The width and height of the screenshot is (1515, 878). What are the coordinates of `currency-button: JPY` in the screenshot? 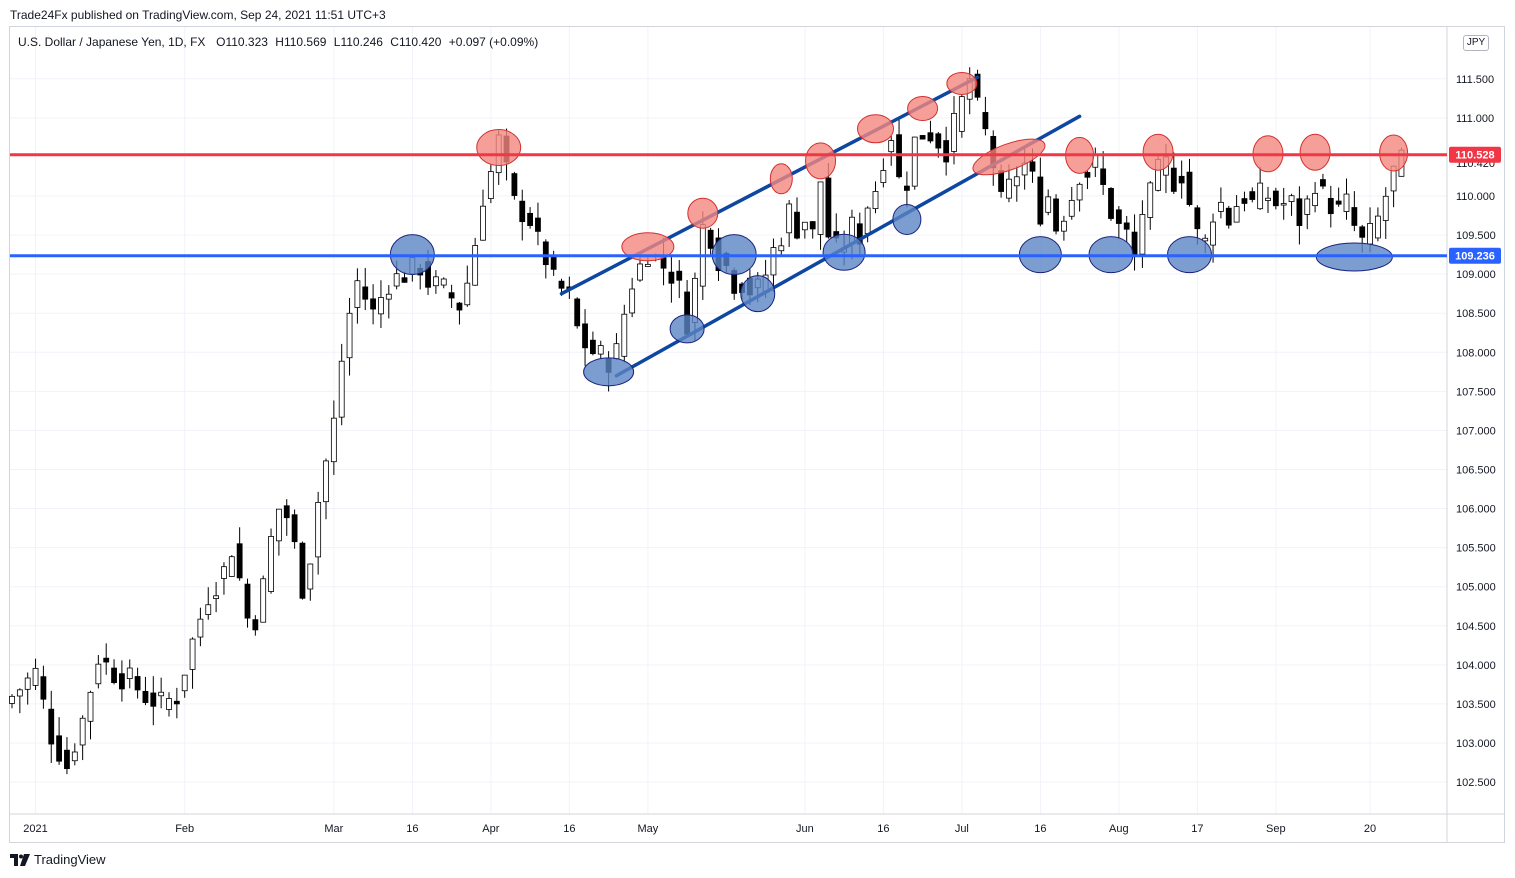 It's located at (1476, 43).